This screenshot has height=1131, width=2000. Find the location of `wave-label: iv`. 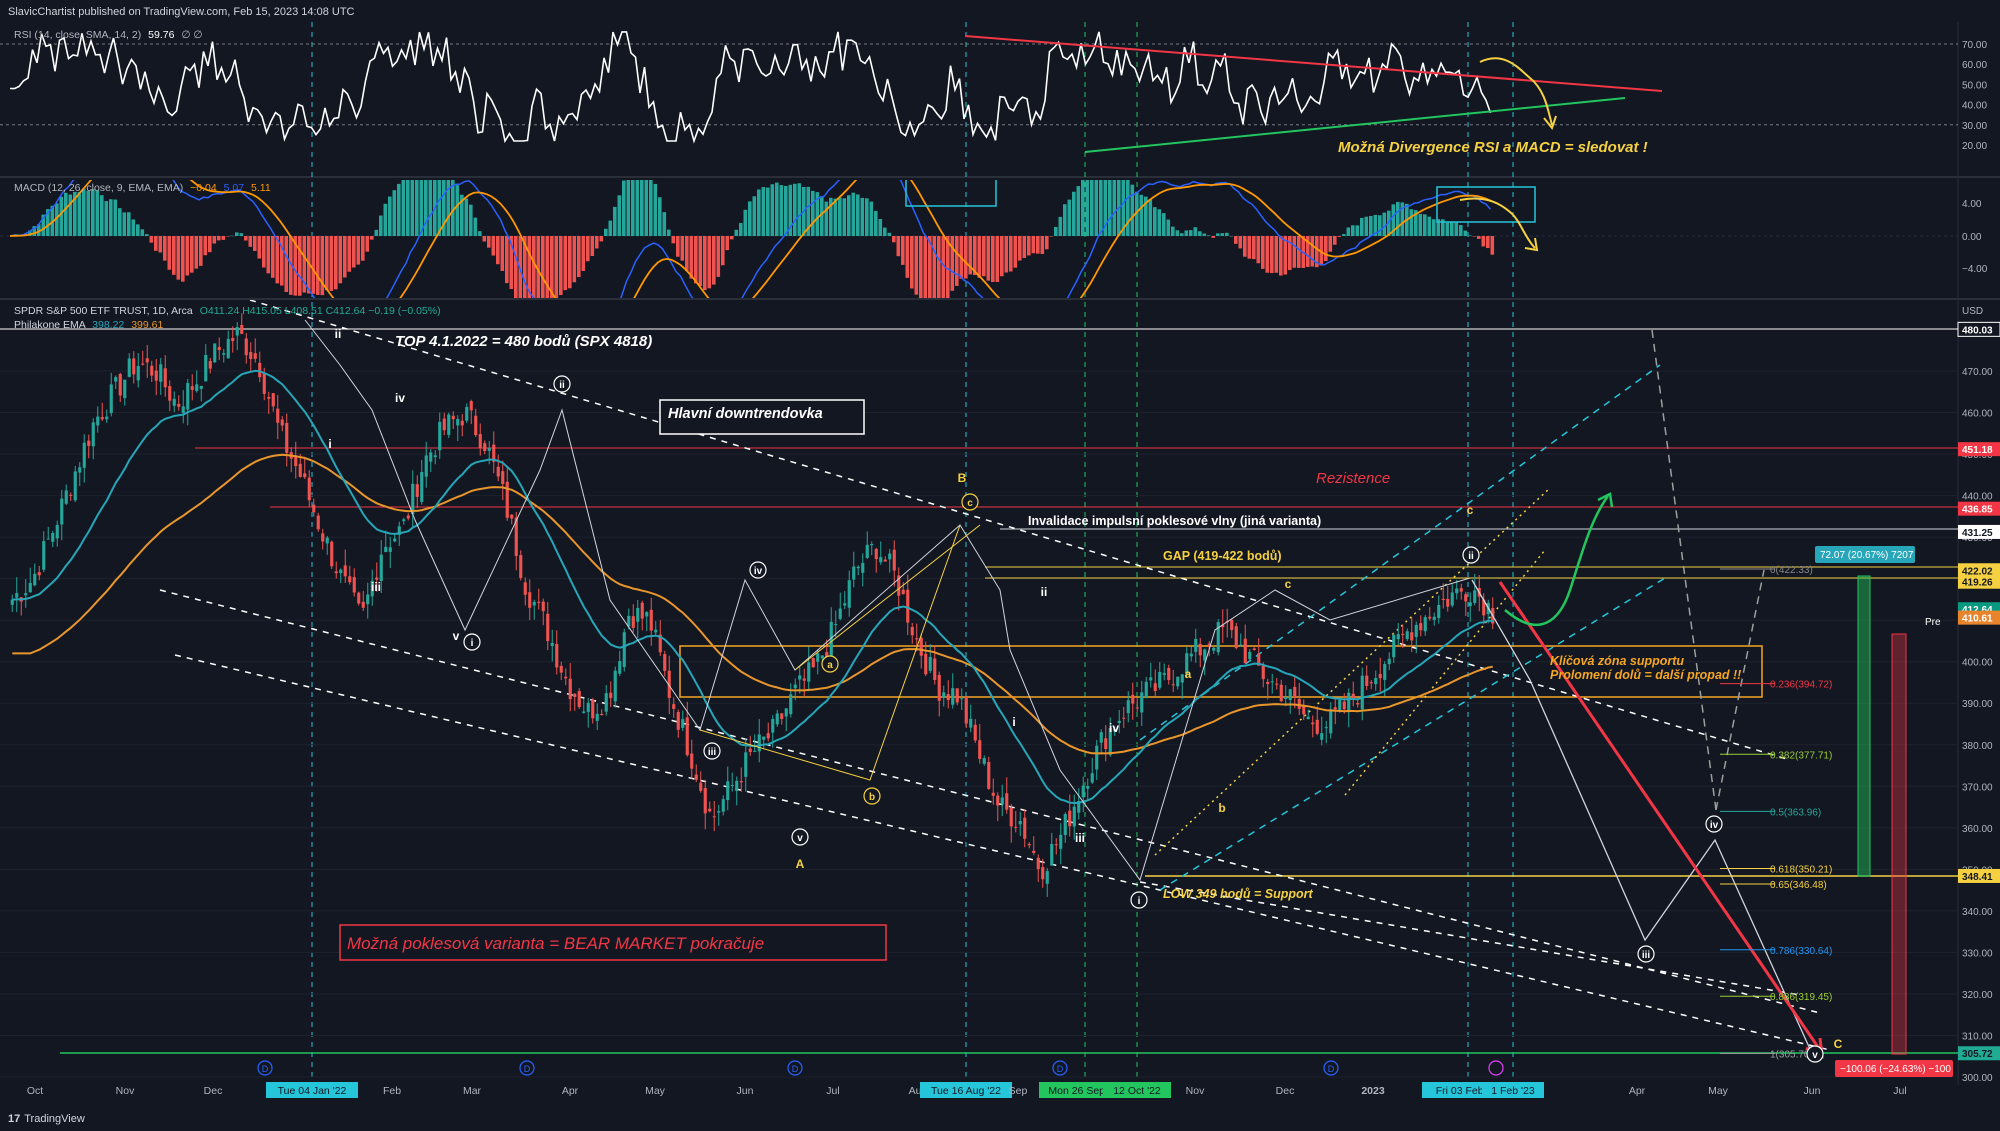

wave-label: iv is located at coordinates (1714, 824).